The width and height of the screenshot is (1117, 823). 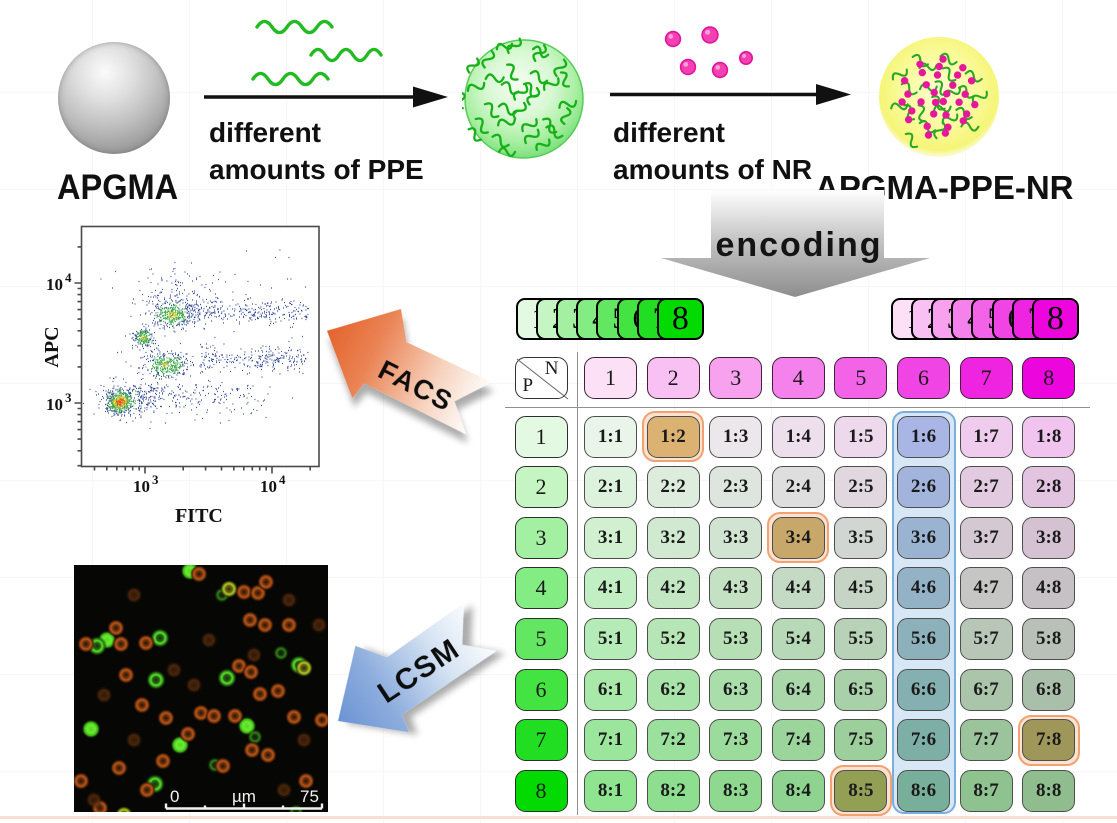 What do you see at coordinates (174, 796) in the screenshot?
I see `svg-text: 0` at bounding box center [174, 796].